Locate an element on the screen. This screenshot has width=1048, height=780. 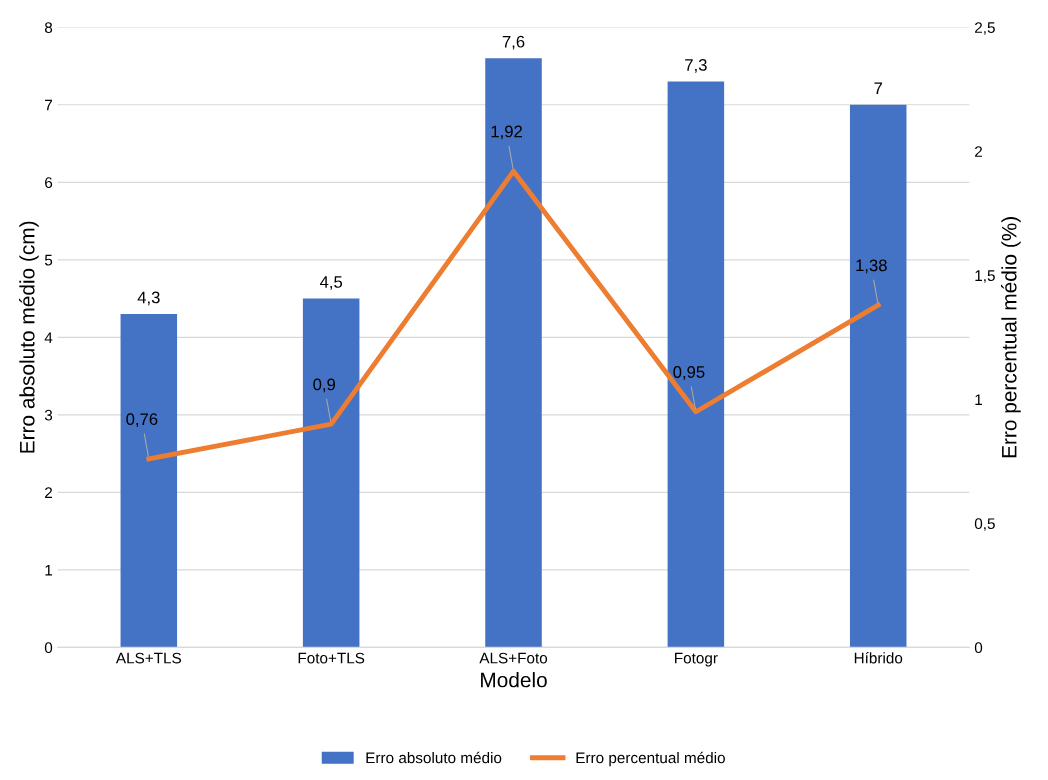
y-tick-label: 7 is located at coordinates (49, 105).